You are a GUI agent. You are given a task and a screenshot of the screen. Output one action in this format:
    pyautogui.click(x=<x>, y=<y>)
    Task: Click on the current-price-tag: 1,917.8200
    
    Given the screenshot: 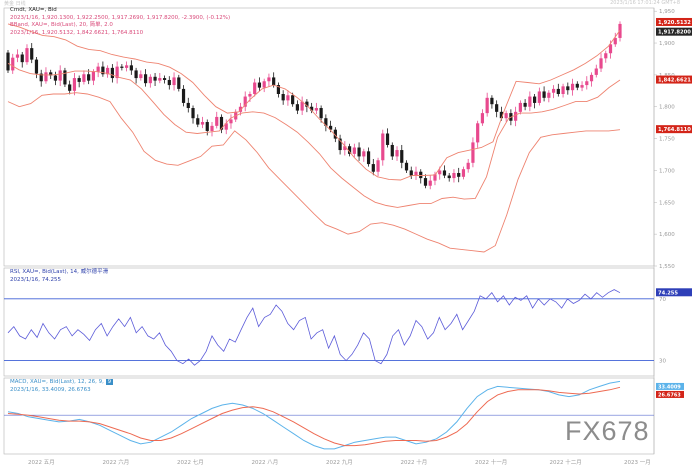 What is the action you would take?
    pyautogui.click(x=674, y=33)
    